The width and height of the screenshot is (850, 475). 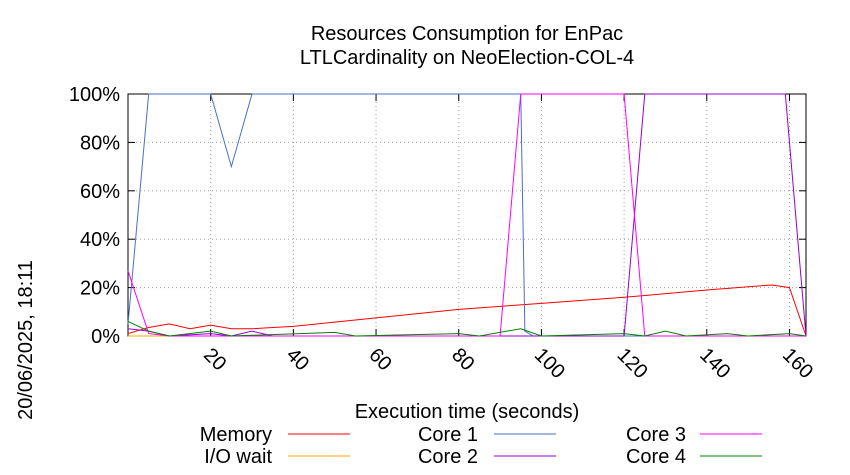 What do you see at coordinates (448, 457) in the screenshot?
I see `legend-label-core-2: Core 2` at bounding box center [448, 457].